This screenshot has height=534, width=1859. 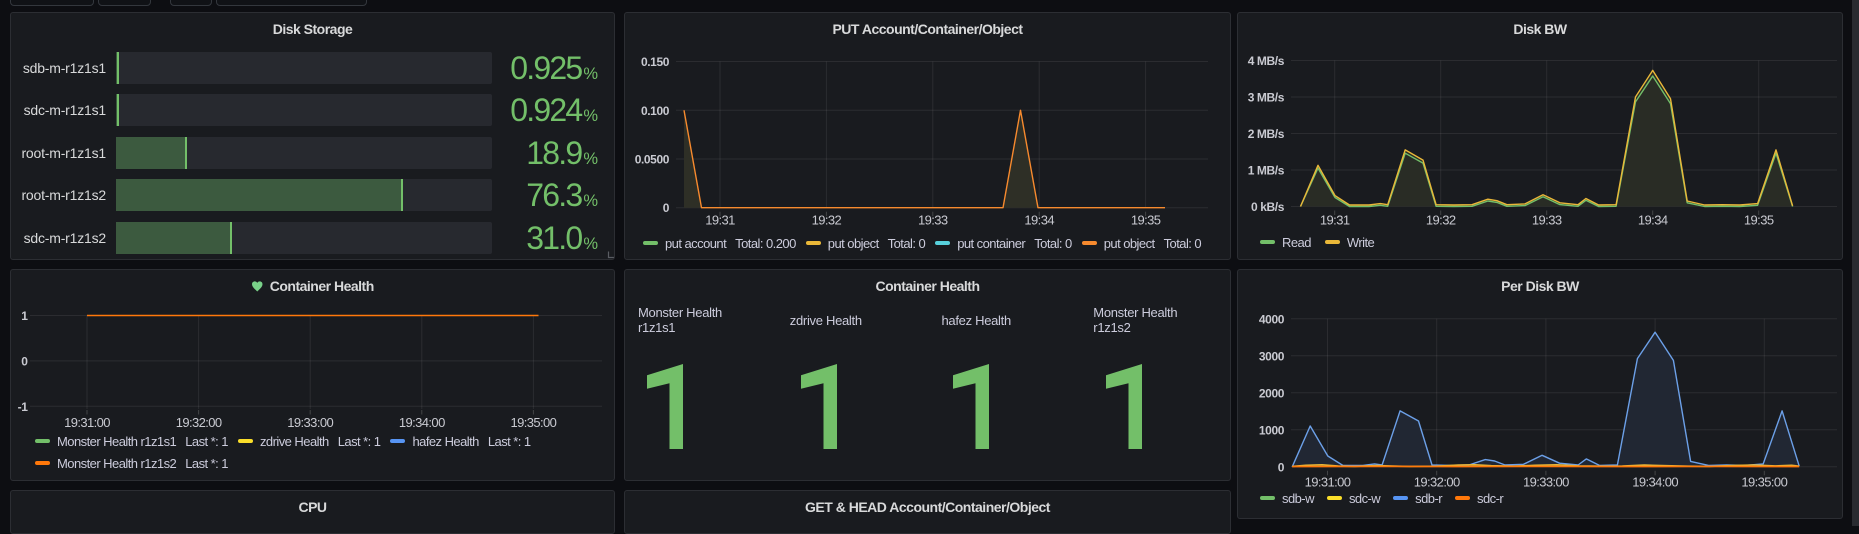 What do you see at coordinates (1266, 171) in the screenshot?
I see `svg-text: 1 MB/s` at bounding box center [1266, 171].